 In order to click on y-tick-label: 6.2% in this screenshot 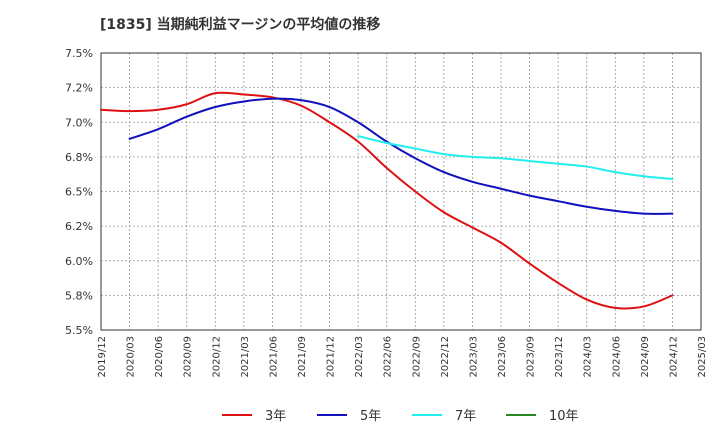, I will do `click(79, 226)`.